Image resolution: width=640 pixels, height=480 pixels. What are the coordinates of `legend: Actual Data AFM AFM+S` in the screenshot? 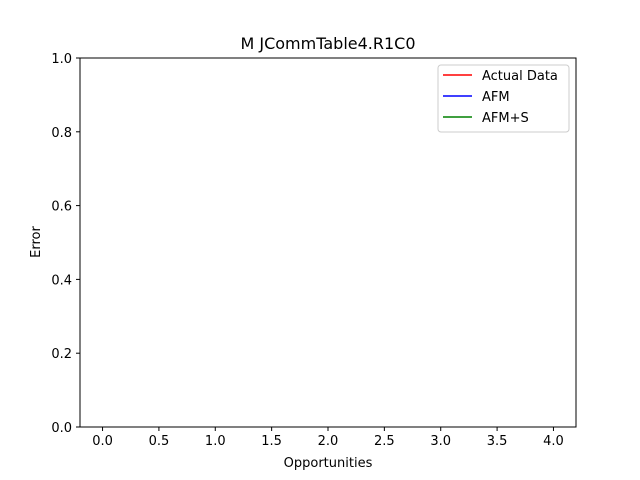 It's located at (503, 98).